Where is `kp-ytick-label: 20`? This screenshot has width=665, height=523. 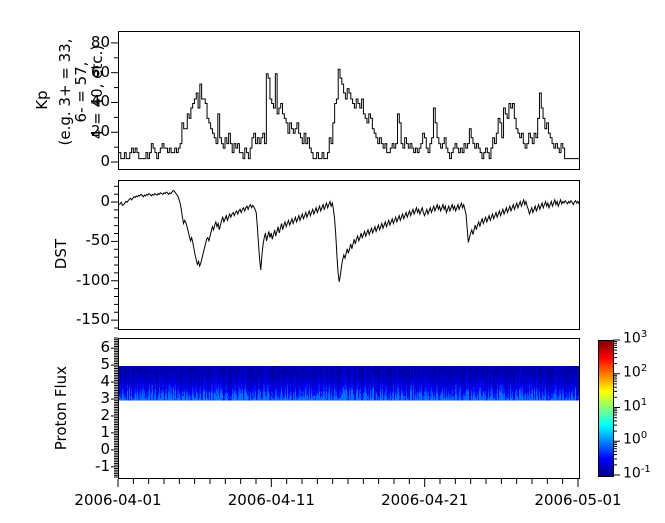
kp-ytick-label: 20 is located at coordinates (100, 131).